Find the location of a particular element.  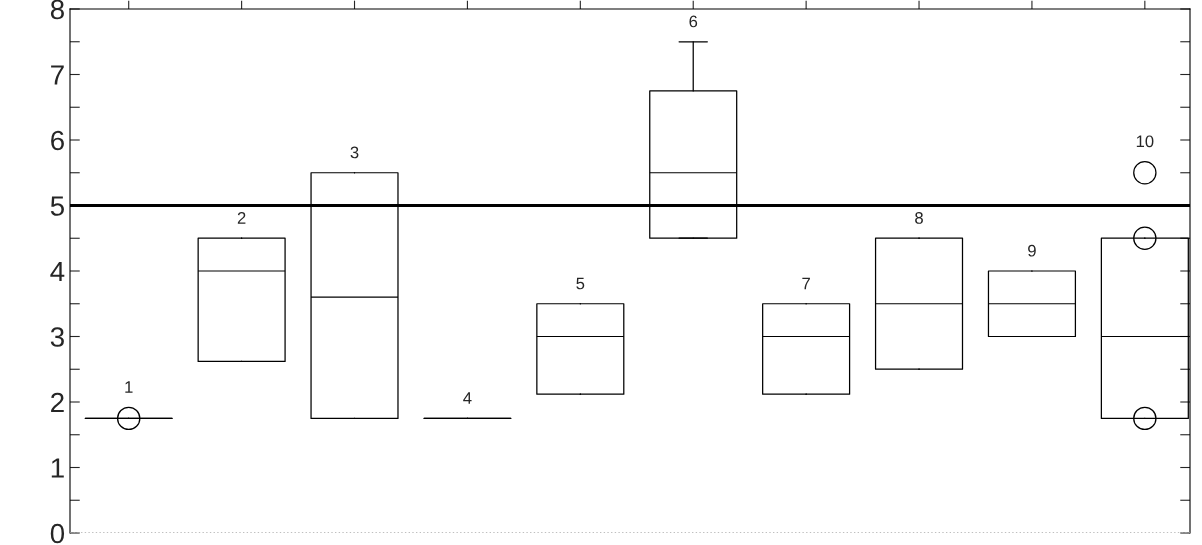

x-tick-label: 9 is located at coordinates (1032, 250).